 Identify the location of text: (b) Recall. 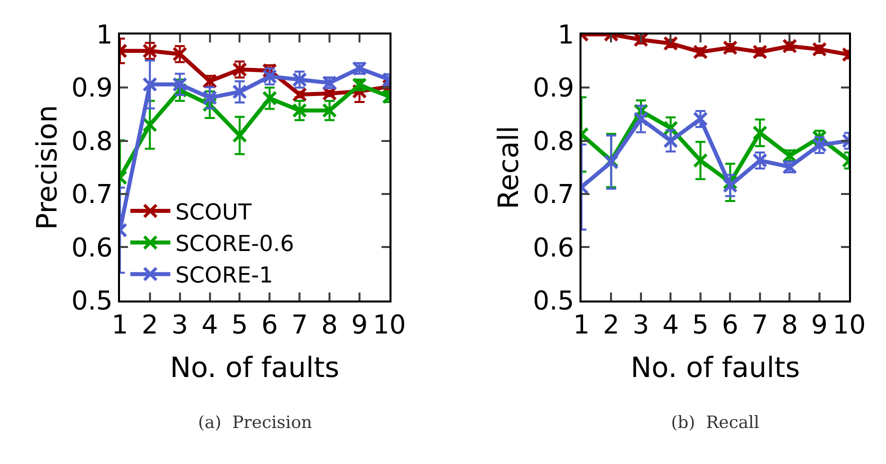
(715, 423).